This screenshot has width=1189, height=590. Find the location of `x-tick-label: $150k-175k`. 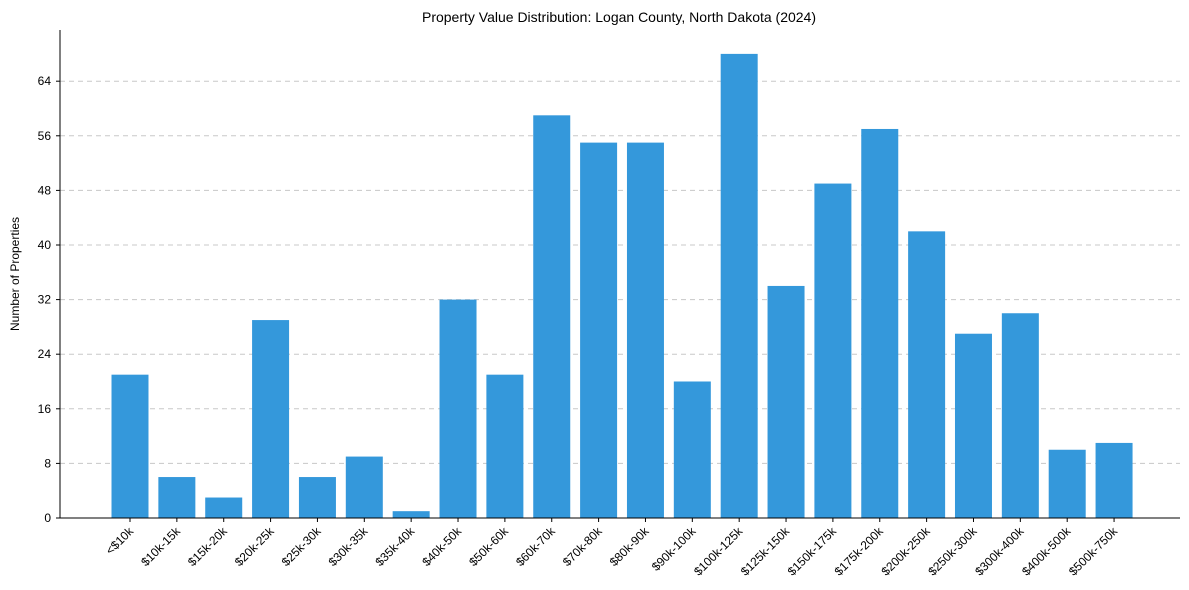

x-tick-label: $150k-175k is located at coordinates (812, 551).